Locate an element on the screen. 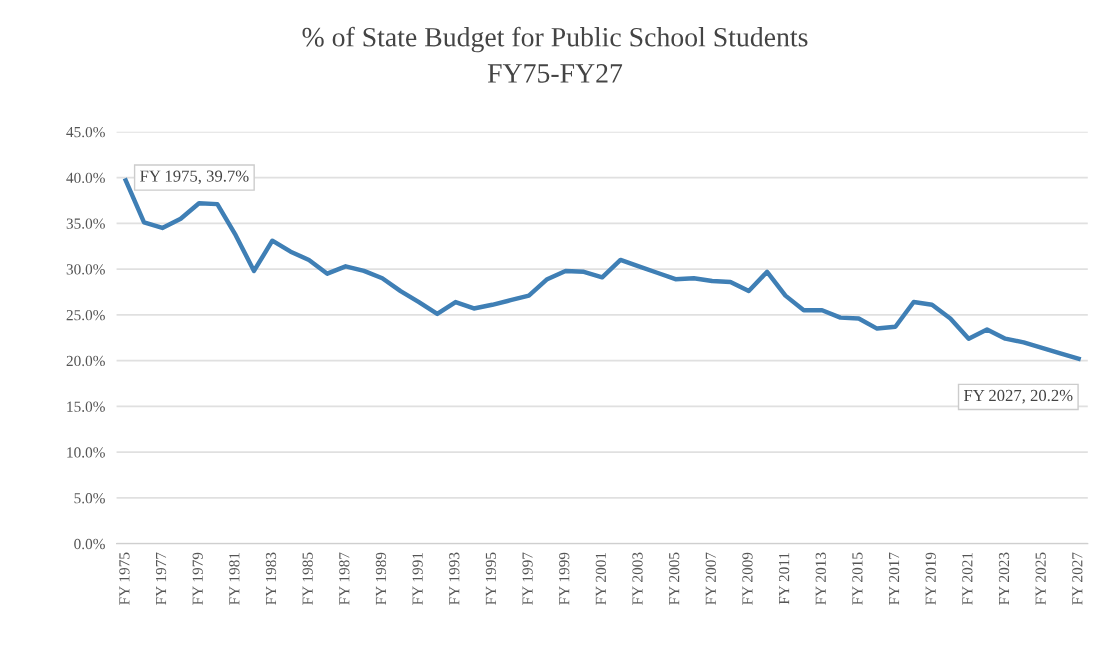 The height and width of the screenshot is (659, 1110). chart-subtitle: FY75-FY27 is located at coordinates (555, 73).